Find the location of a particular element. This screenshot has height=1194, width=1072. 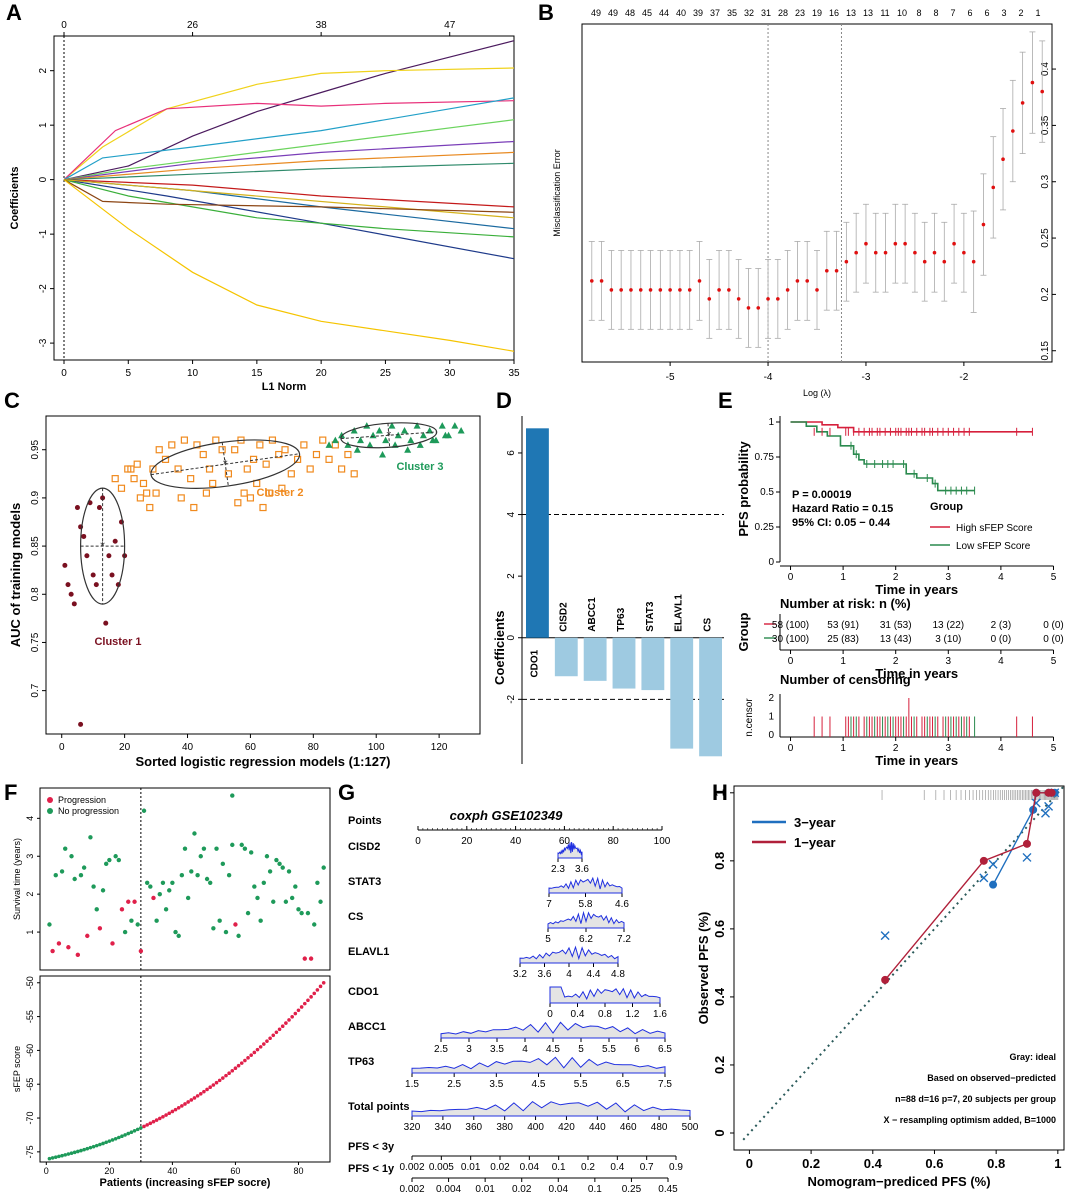

x-tick-label-h: 0.6 is located at coordinates (934, 1163).